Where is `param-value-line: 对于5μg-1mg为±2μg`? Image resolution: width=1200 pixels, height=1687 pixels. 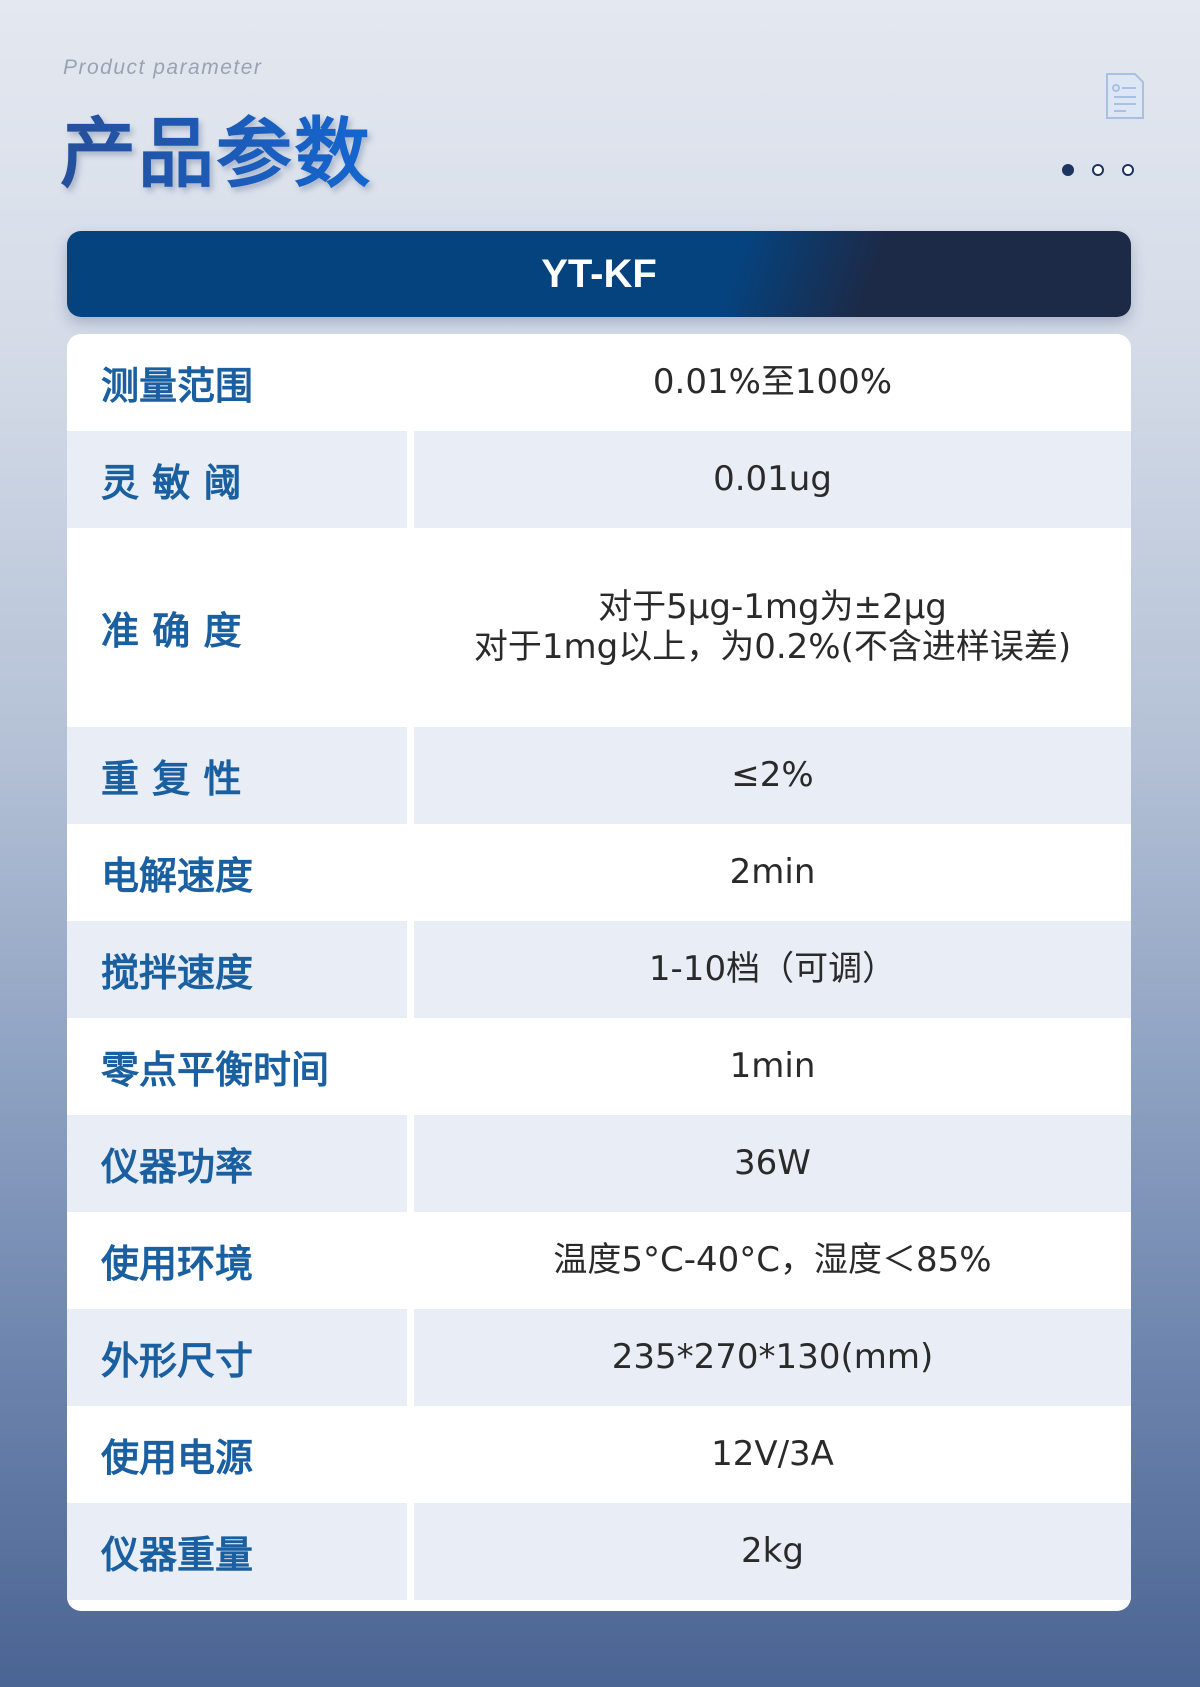 param-value-line: 对于5μg-1mg为±2μg is located at coordinates (772, 607).